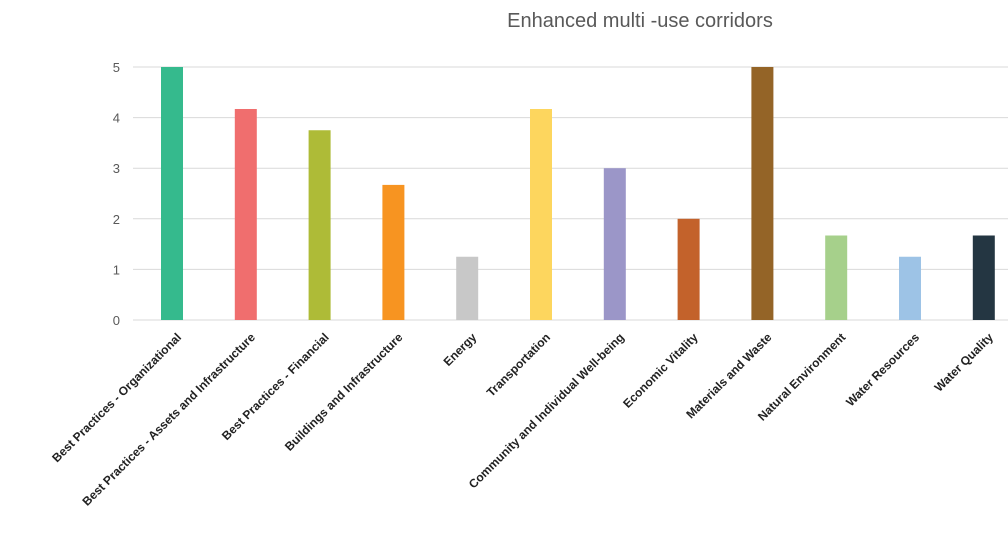 The width and height of the screenshot is (1008, 559). I want to click on x-tick-label: Transportation, so click(518, 364).